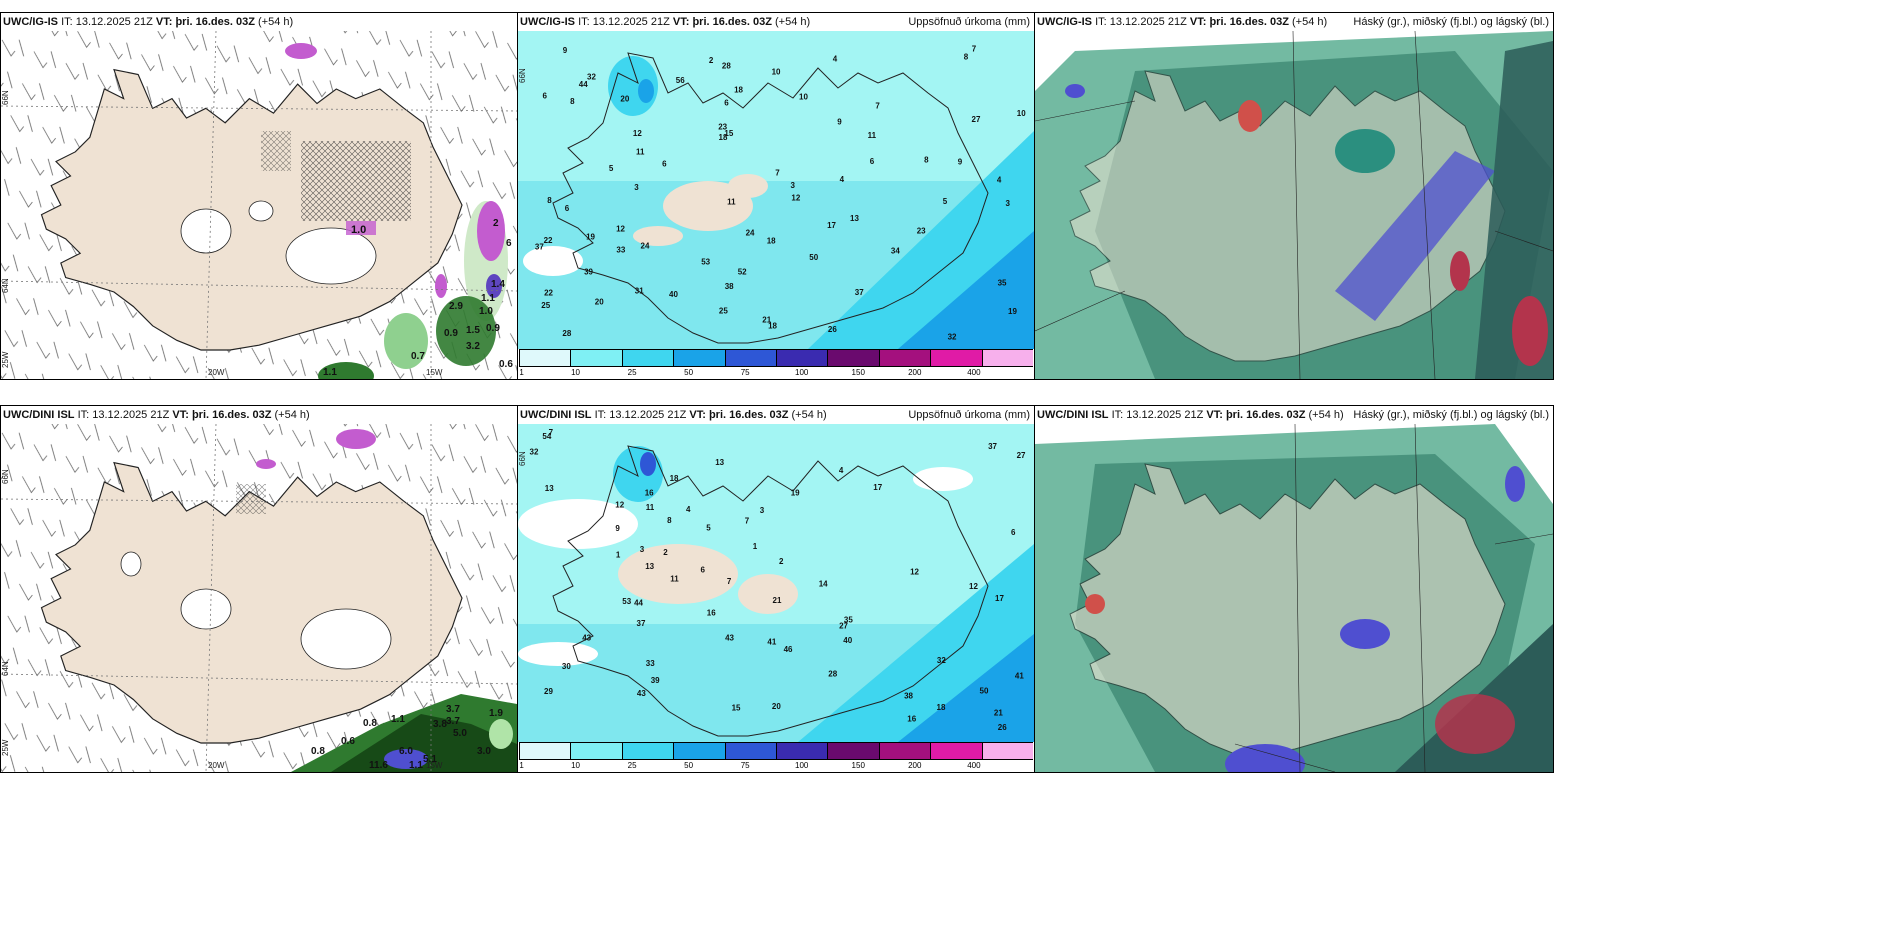 The height and width of the screenshot is (950, 1900). What do you see at coordinates (473, 346) in the screenshot?
I see `wind-value: 3.2` at bounding box center [473, 346].